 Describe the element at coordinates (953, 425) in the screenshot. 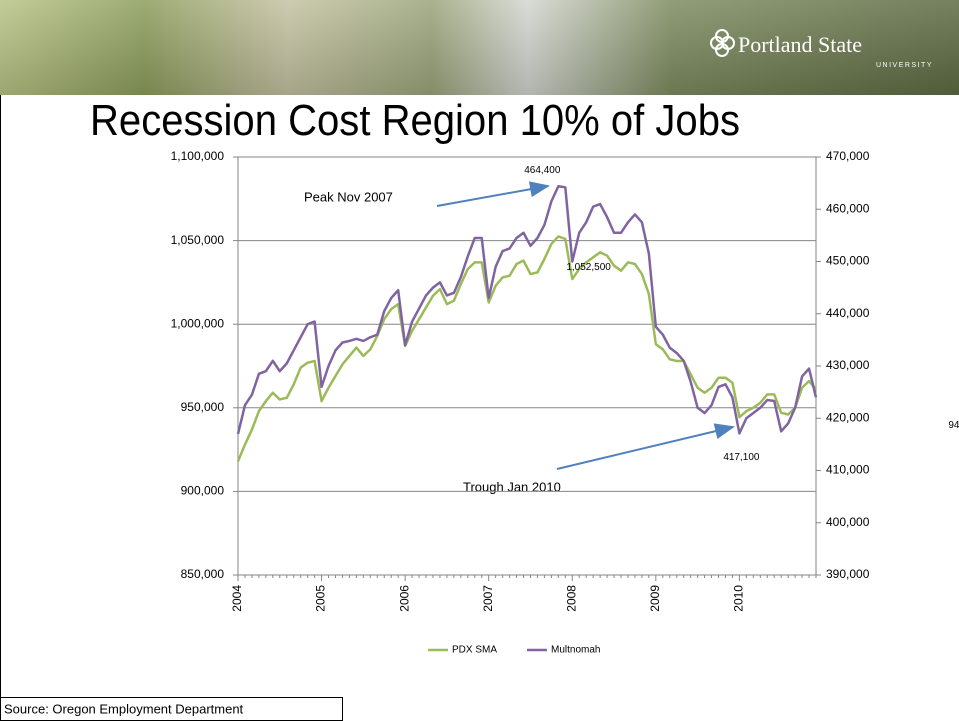

I see `data-label: 944,400` at that location.